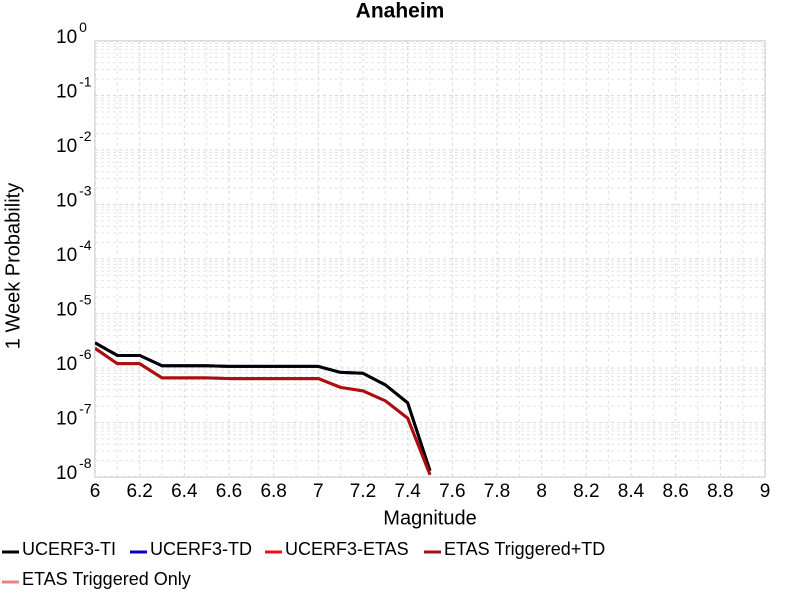  I want to click on y-tick-label: 10⁻⁸, so click(74, 469).